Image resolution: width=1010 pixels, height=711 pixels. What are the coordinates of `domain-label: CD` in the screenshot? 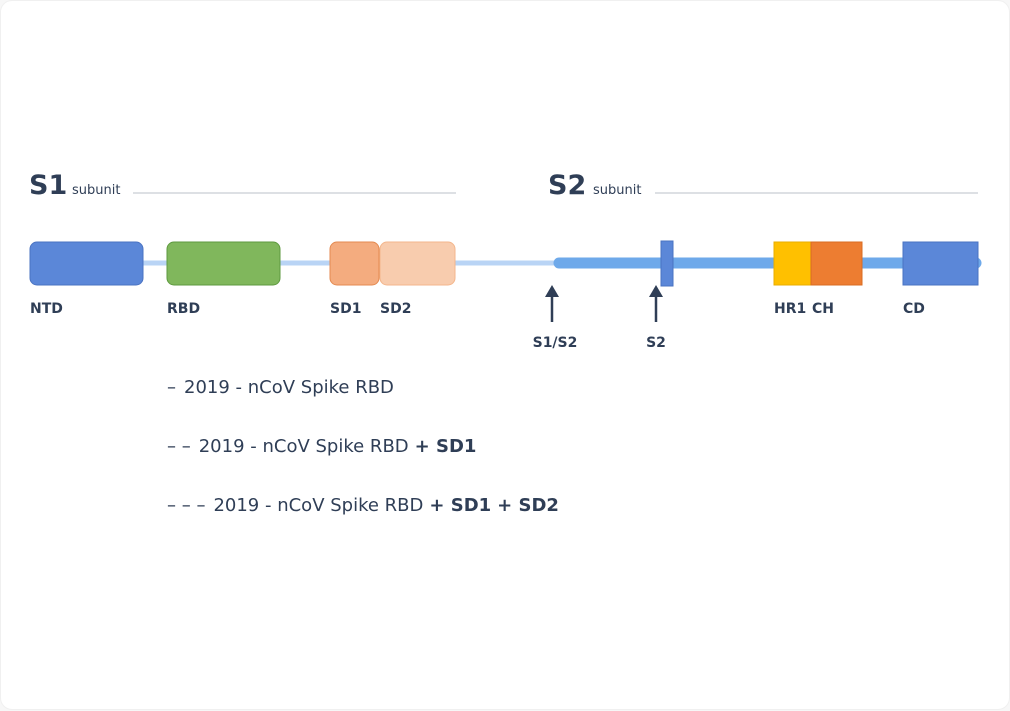 It's located at (914, 309).